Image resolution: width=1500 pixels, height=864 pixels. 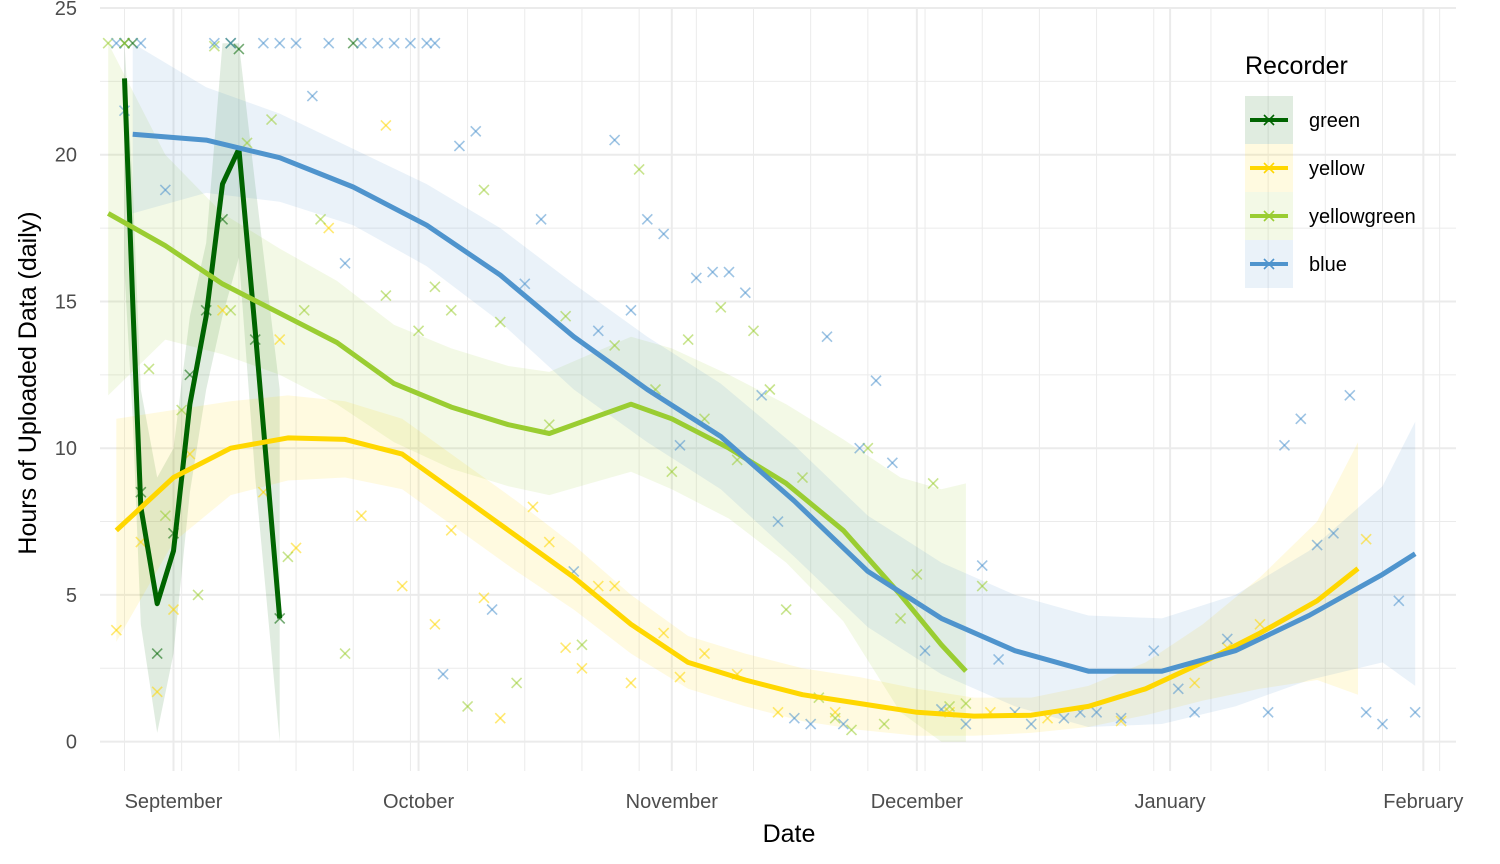 I want to click on y-tick-label: 10, so click(x=66, y=449).